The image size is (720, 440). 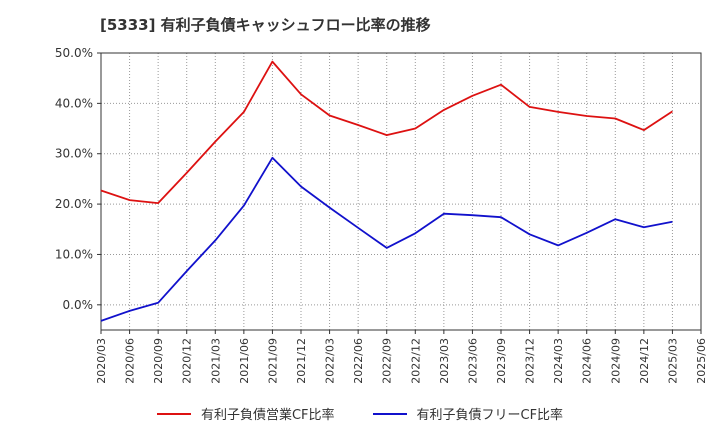 What do you see at coordinates (173, 413) in the screenshot?
I see `legend-swatch-red` at bounding box center [173, 413].